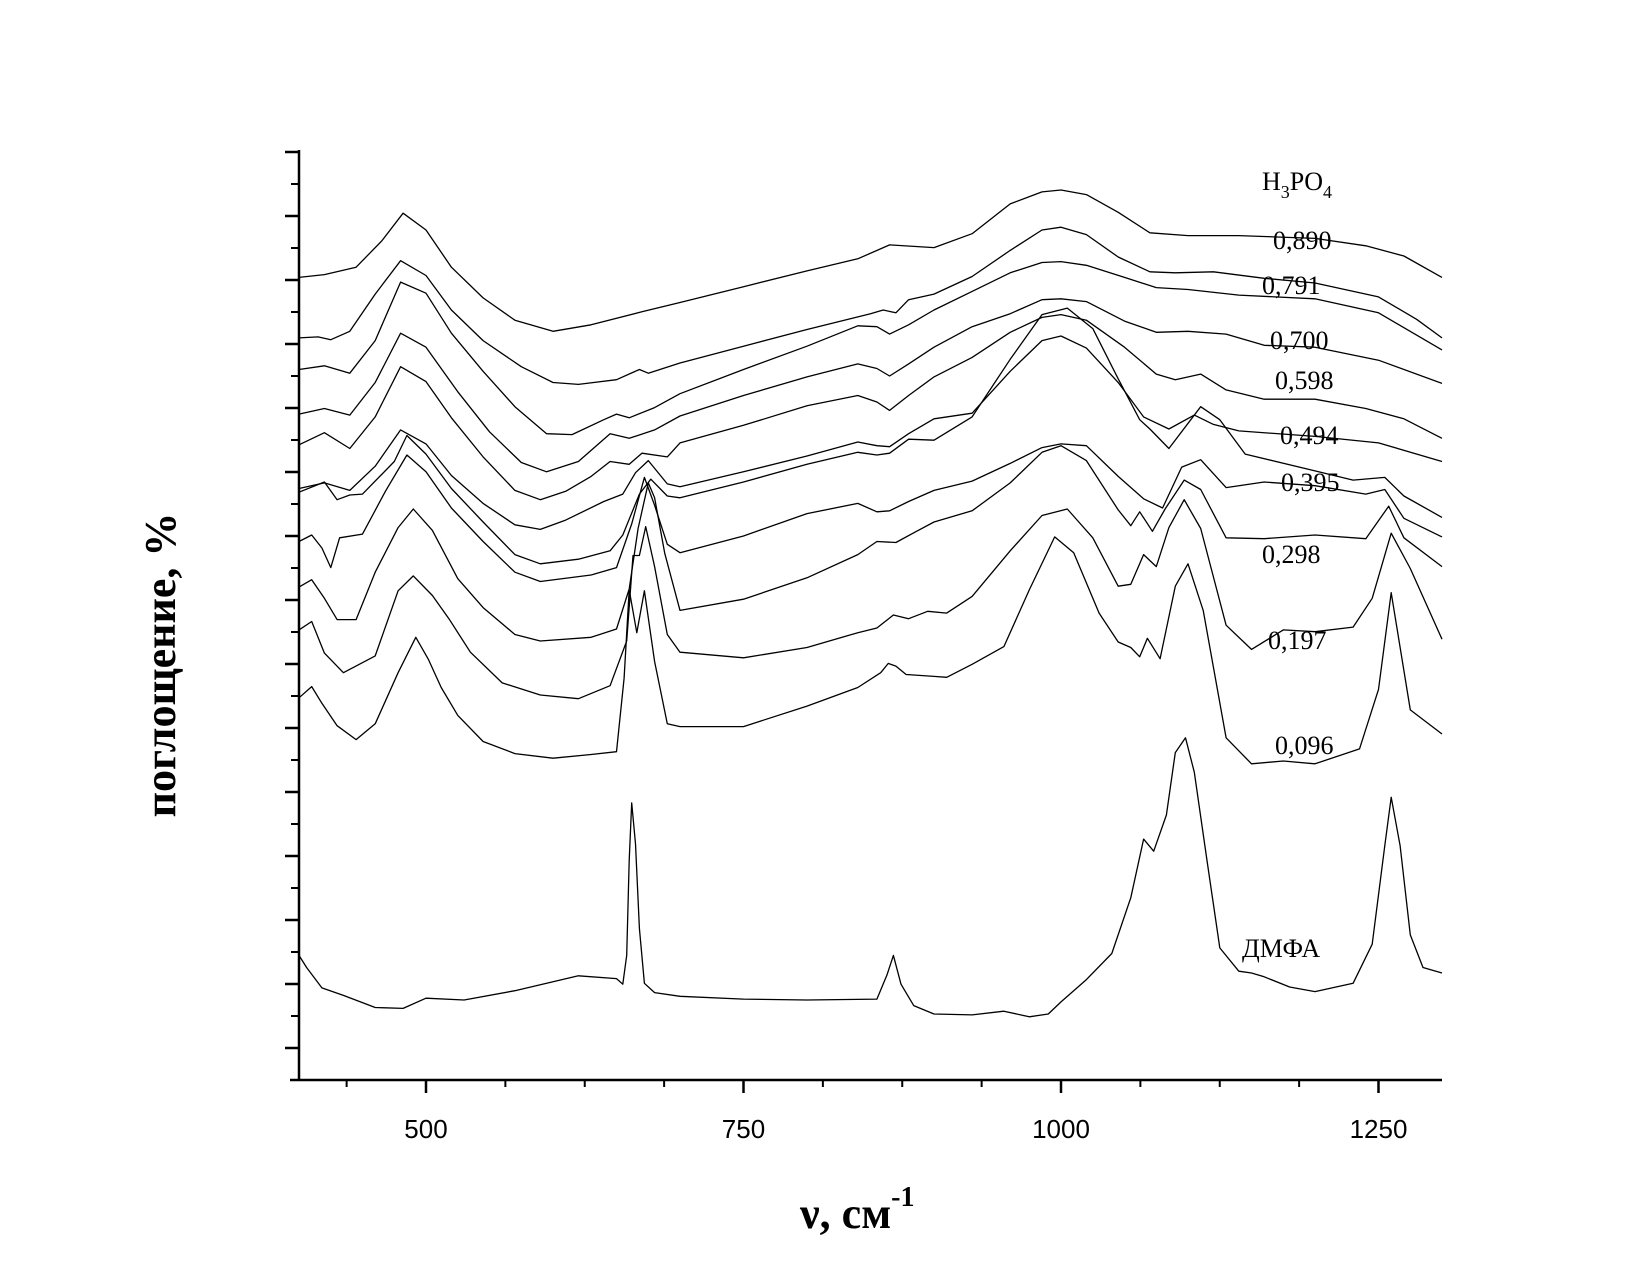  Describe the element at coordinates (902, 1197) in the screenshot. I see `x-axis-title-superscript: -1` at that location.